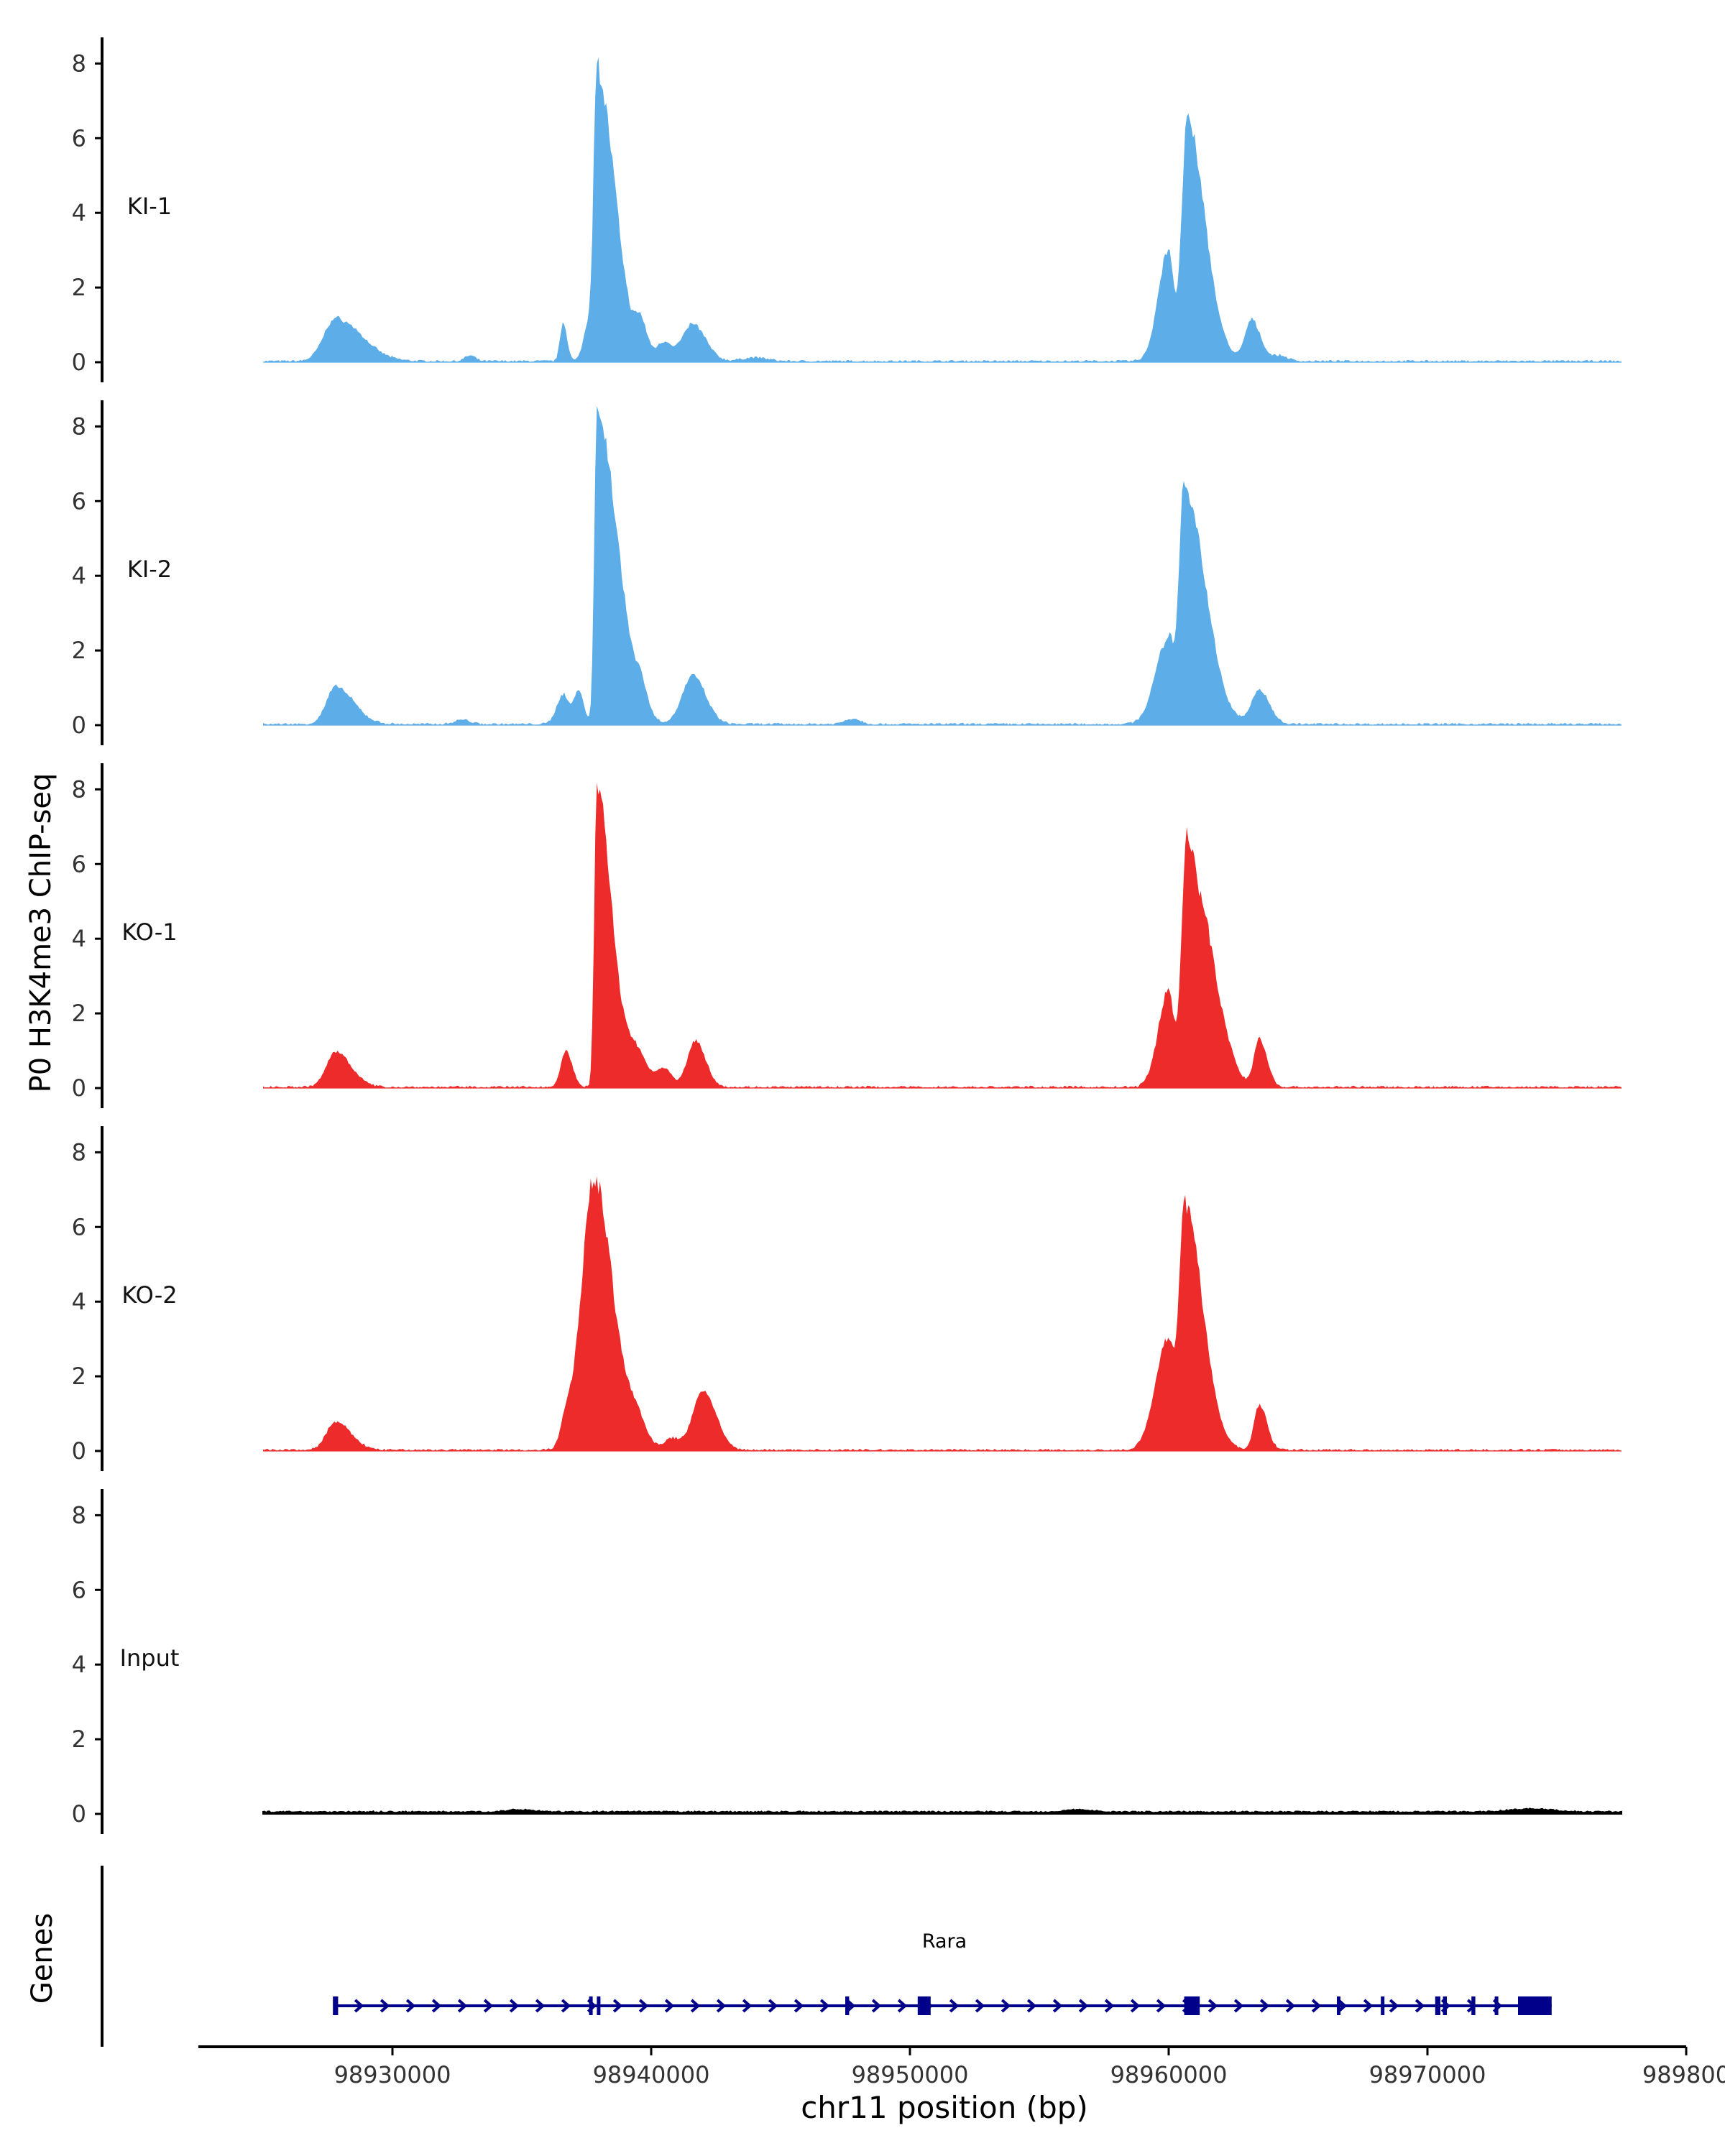 This screenshot has width=1725, height=2156. What do you see at coordinates (910, 2074) in the screenshot?
I see `x-tick-label: 98950000` at bounding box center [910, 2074].